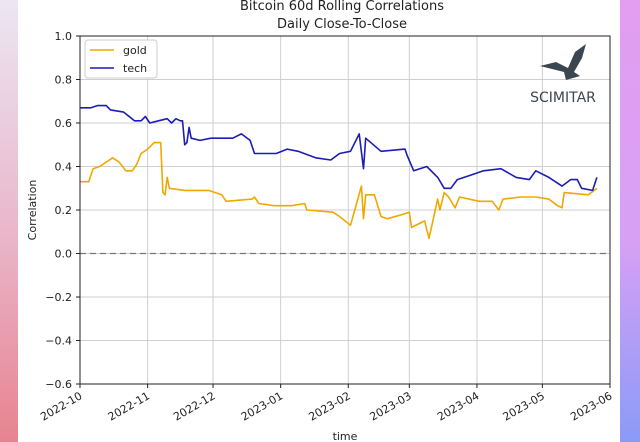  I want to click on watermark-text: SCIMITAR, so click(563, 98).